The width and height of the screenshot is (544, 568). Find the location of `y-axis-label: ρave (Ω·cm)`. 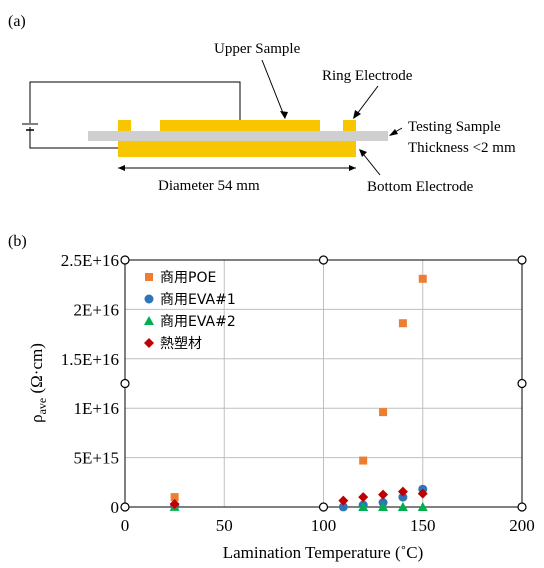

y-axis-label: ρave (Ω·cm) is located at coordinates (38, 383).